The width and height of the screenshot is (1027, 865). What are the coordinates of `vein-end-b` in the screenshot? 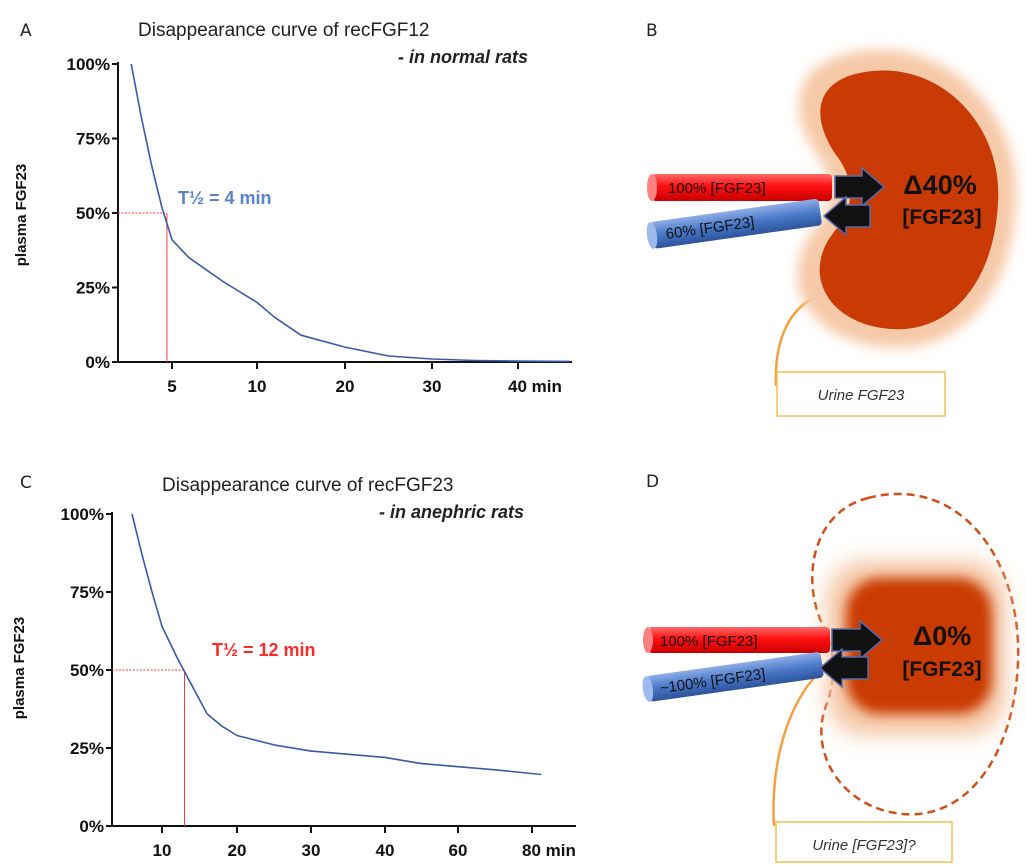 It's located at (652, 235).